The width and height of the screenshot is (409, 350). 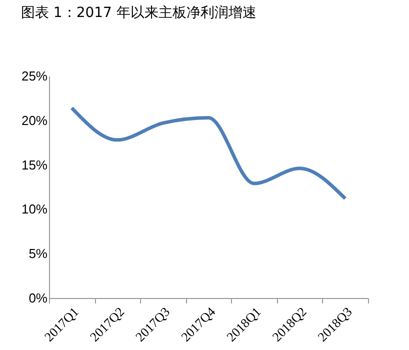 I want to click on y-tick-label: 10%, so click(x=34, y=209).